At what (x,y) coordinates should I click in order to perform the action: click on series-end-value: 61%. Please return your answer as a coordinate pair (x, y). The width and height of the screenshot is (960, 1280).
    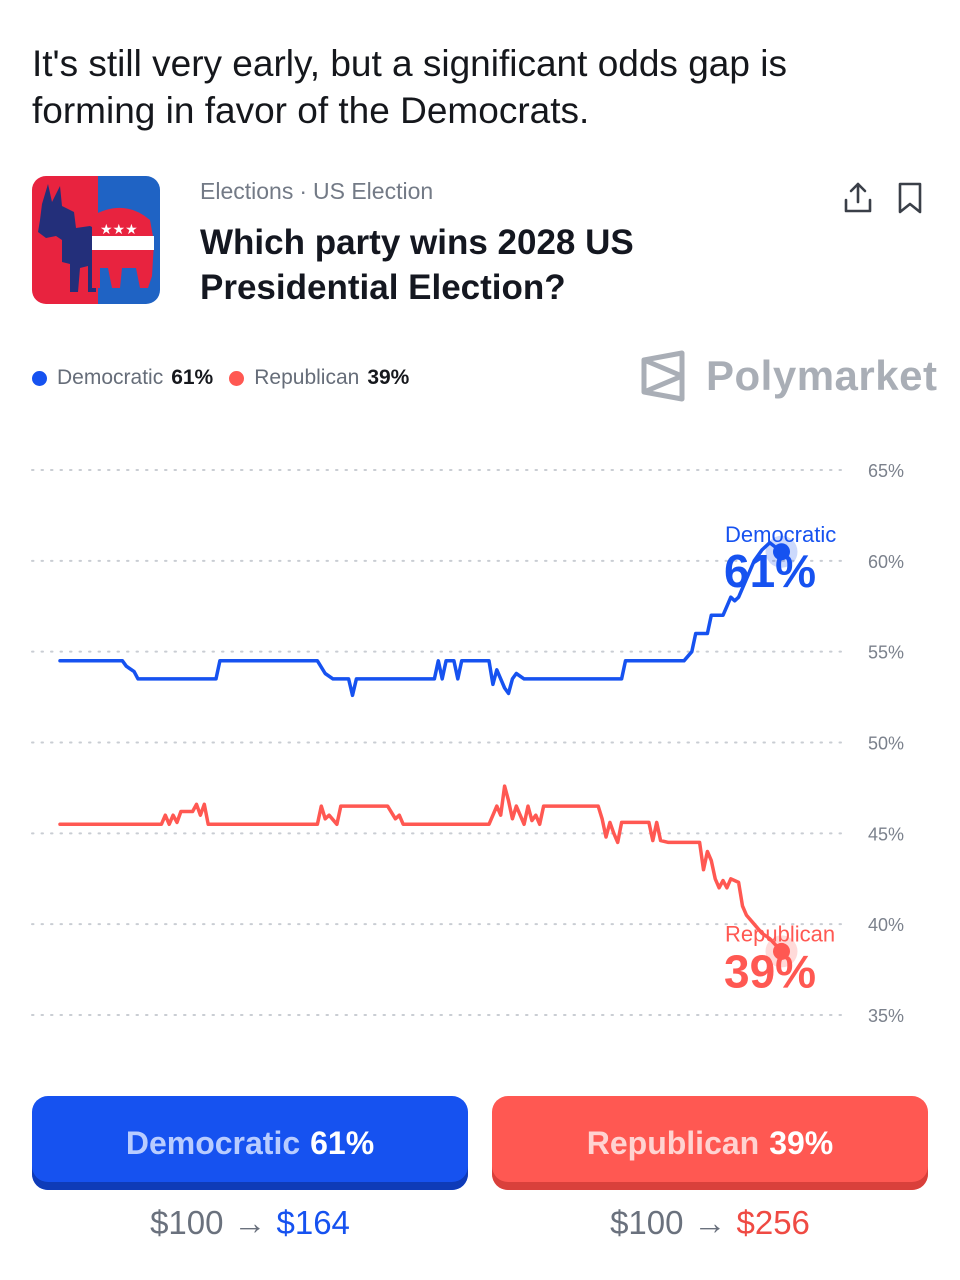
    Looking at the image, I should click on (770, 571).